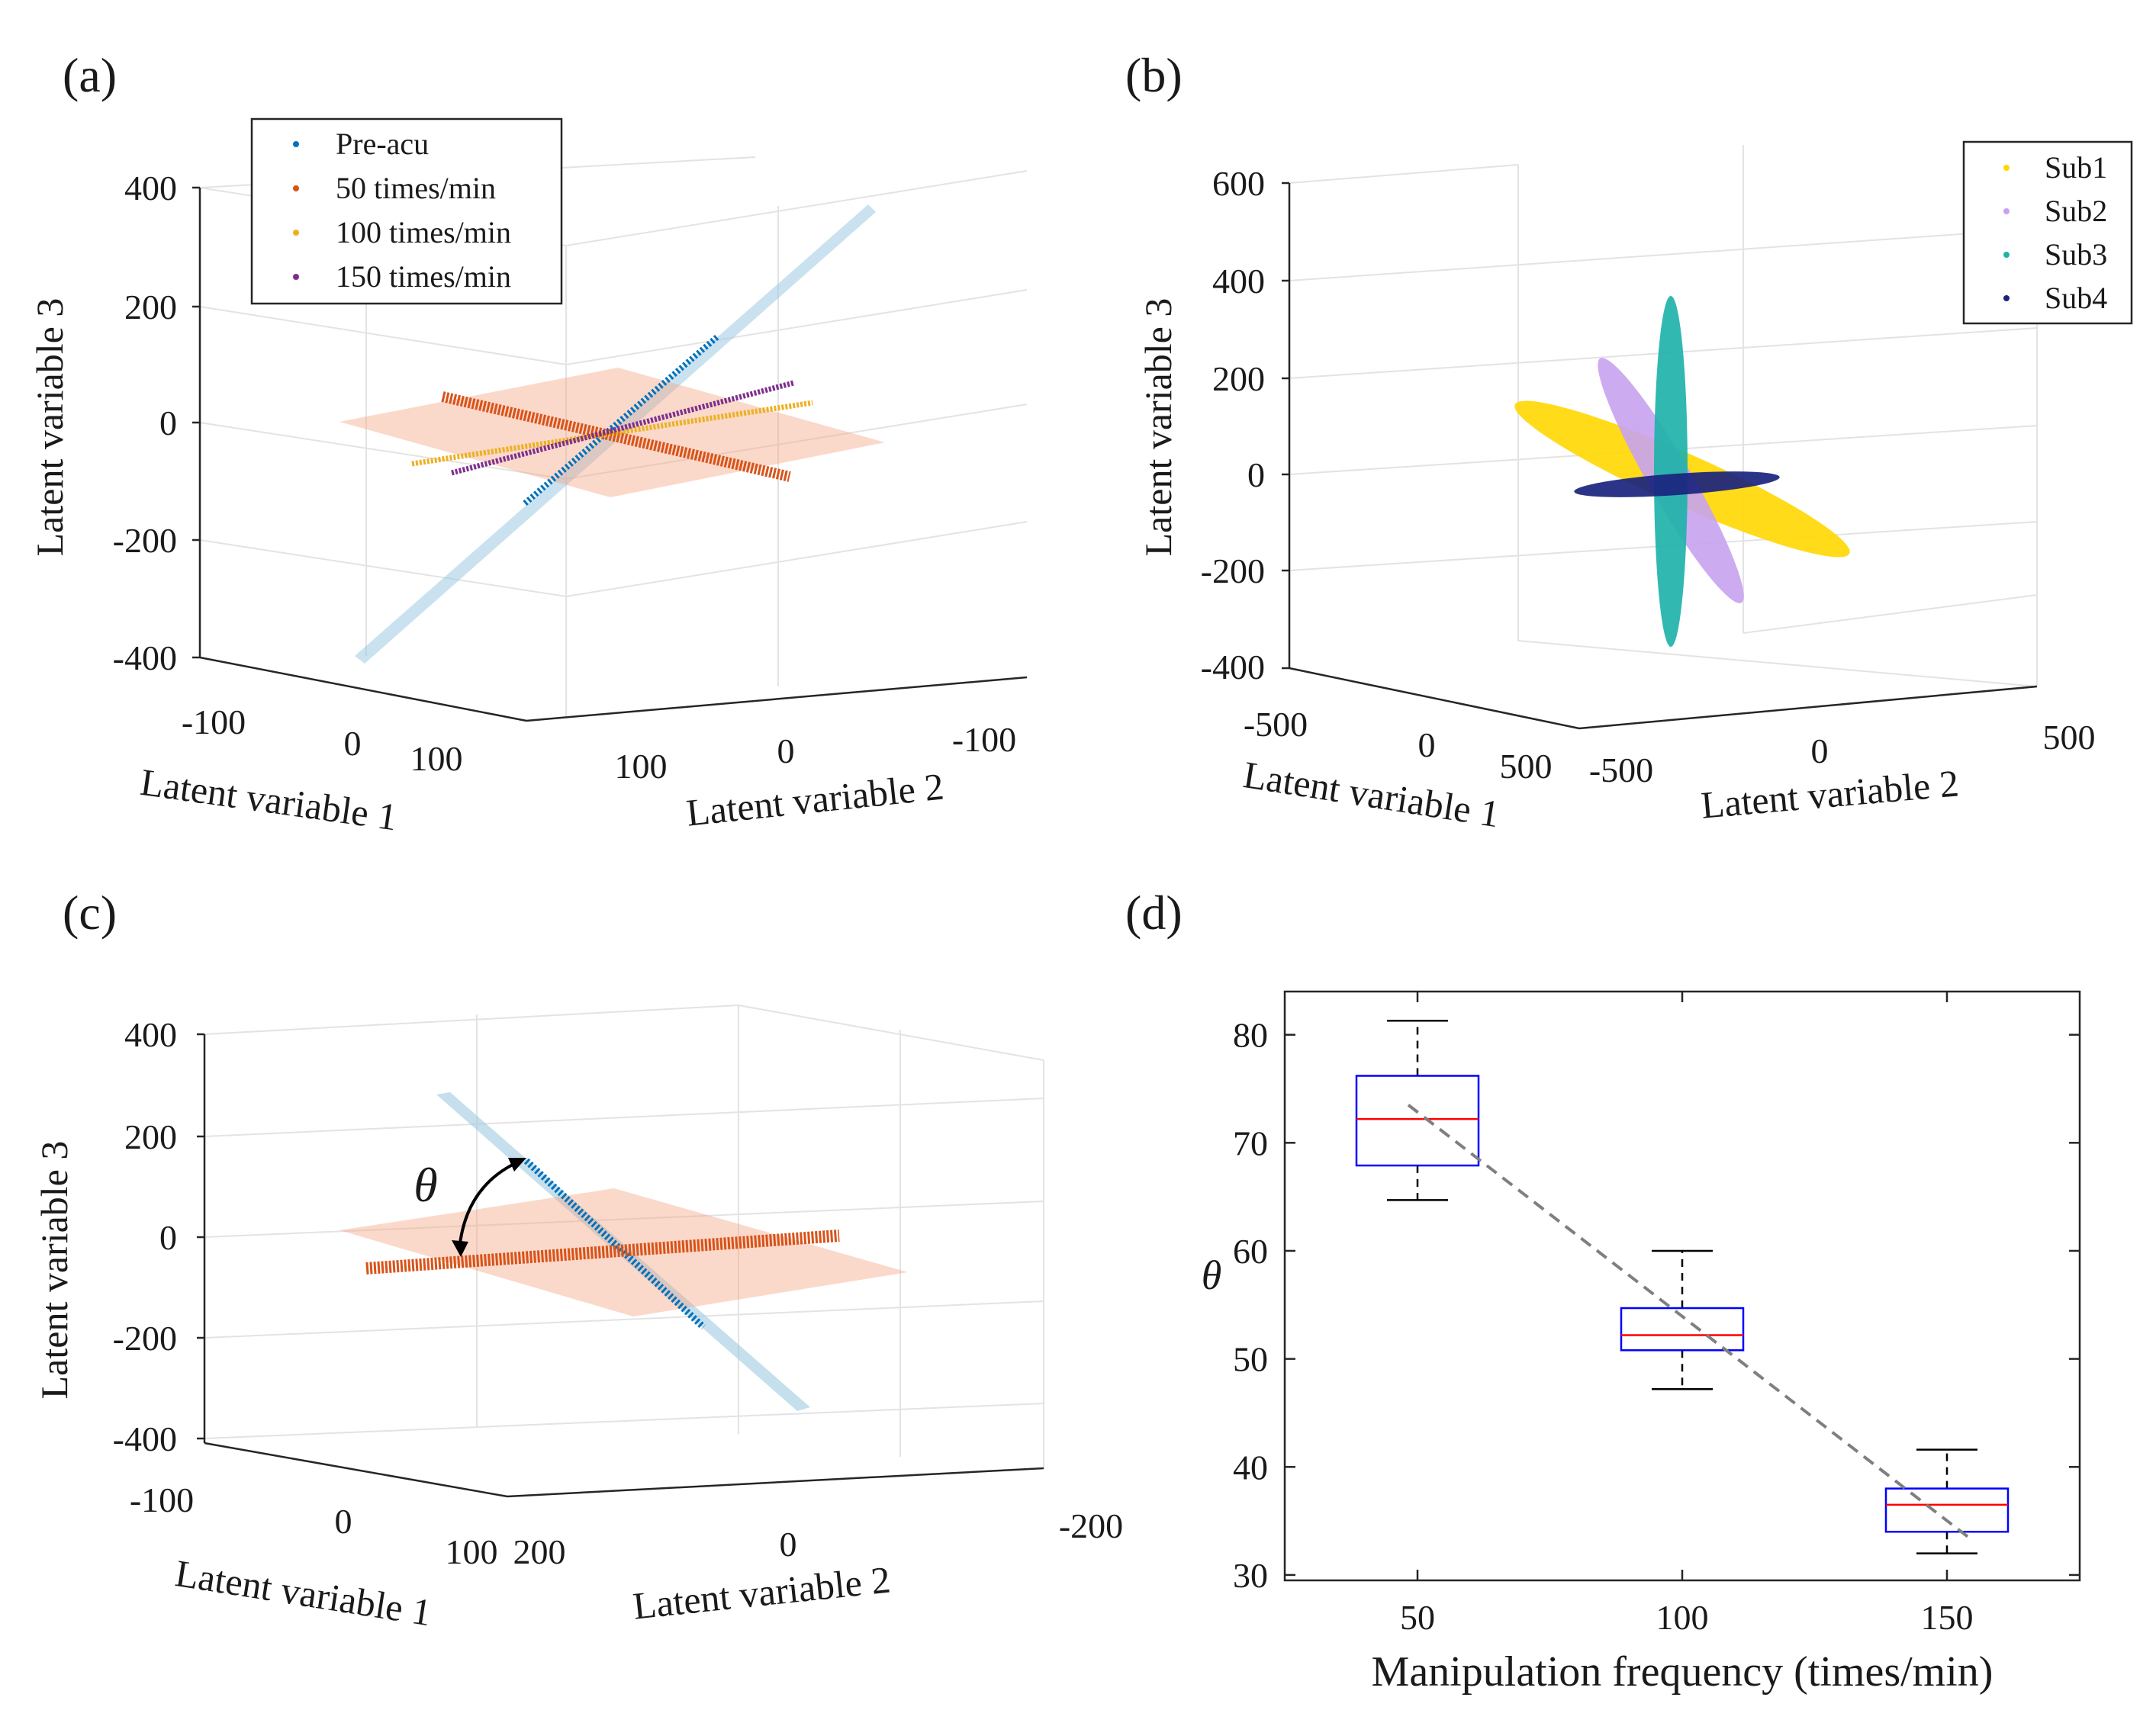  Describe the element at coordinates (786, 750) in the screenshot. I see `panel-a-ytick: 0` at that location.